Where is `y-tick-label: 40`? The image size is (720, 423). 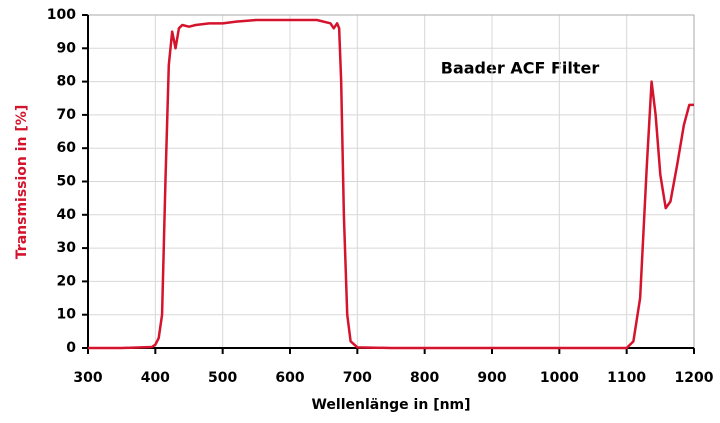
y-tick-label: 40 is located at coordinates (67, 215).